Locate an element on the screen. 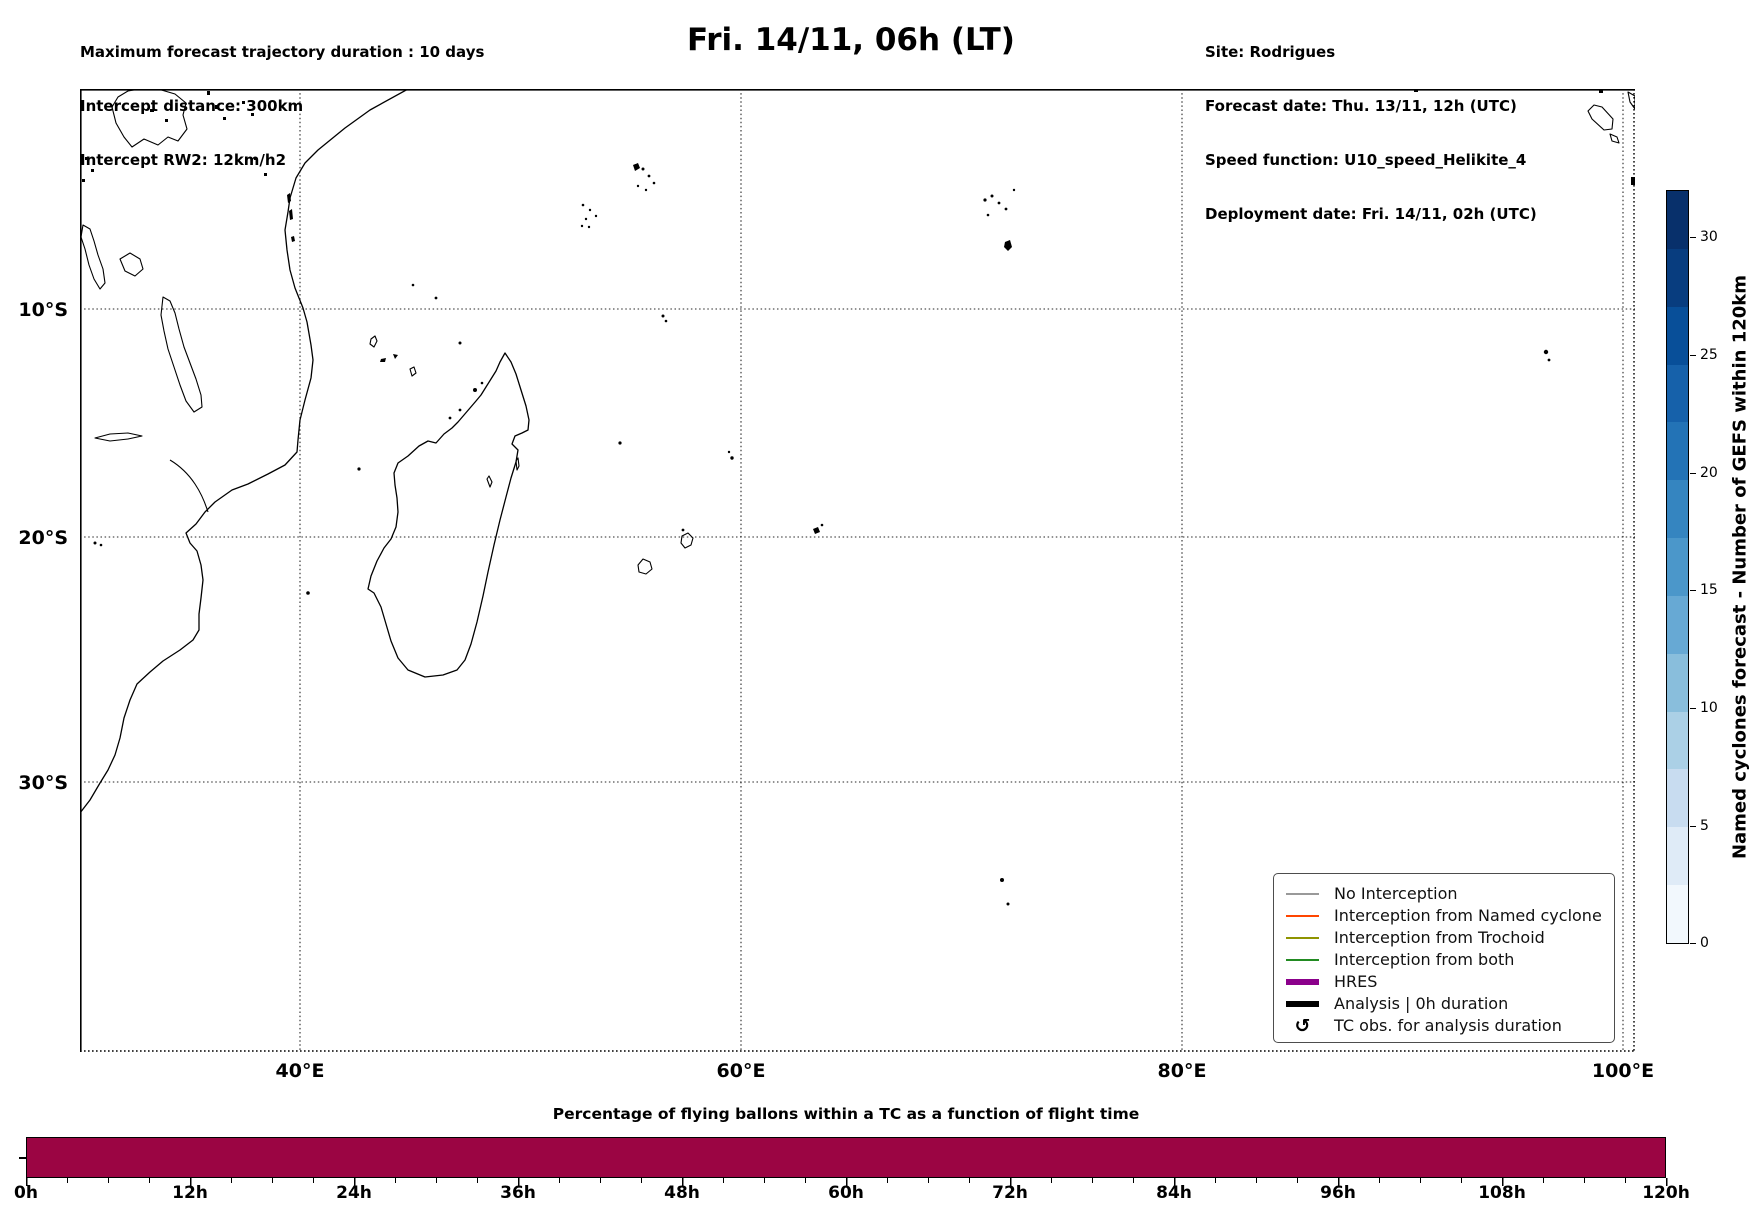 The height and width of the screenshot is (1213, 1752). bottom-x-label-84h: 84h is located at coordinates (1174, 1193).